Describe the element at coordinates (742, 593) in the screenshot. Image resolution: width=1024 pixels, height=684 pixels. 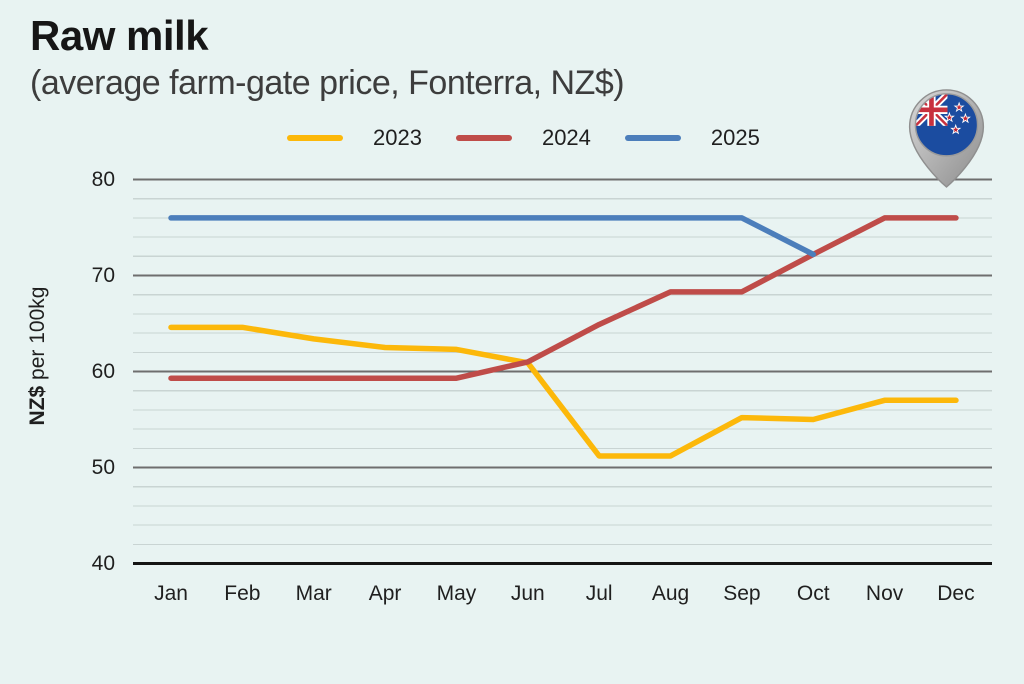
I see `x-tick-label-sep: Sep` at that location.